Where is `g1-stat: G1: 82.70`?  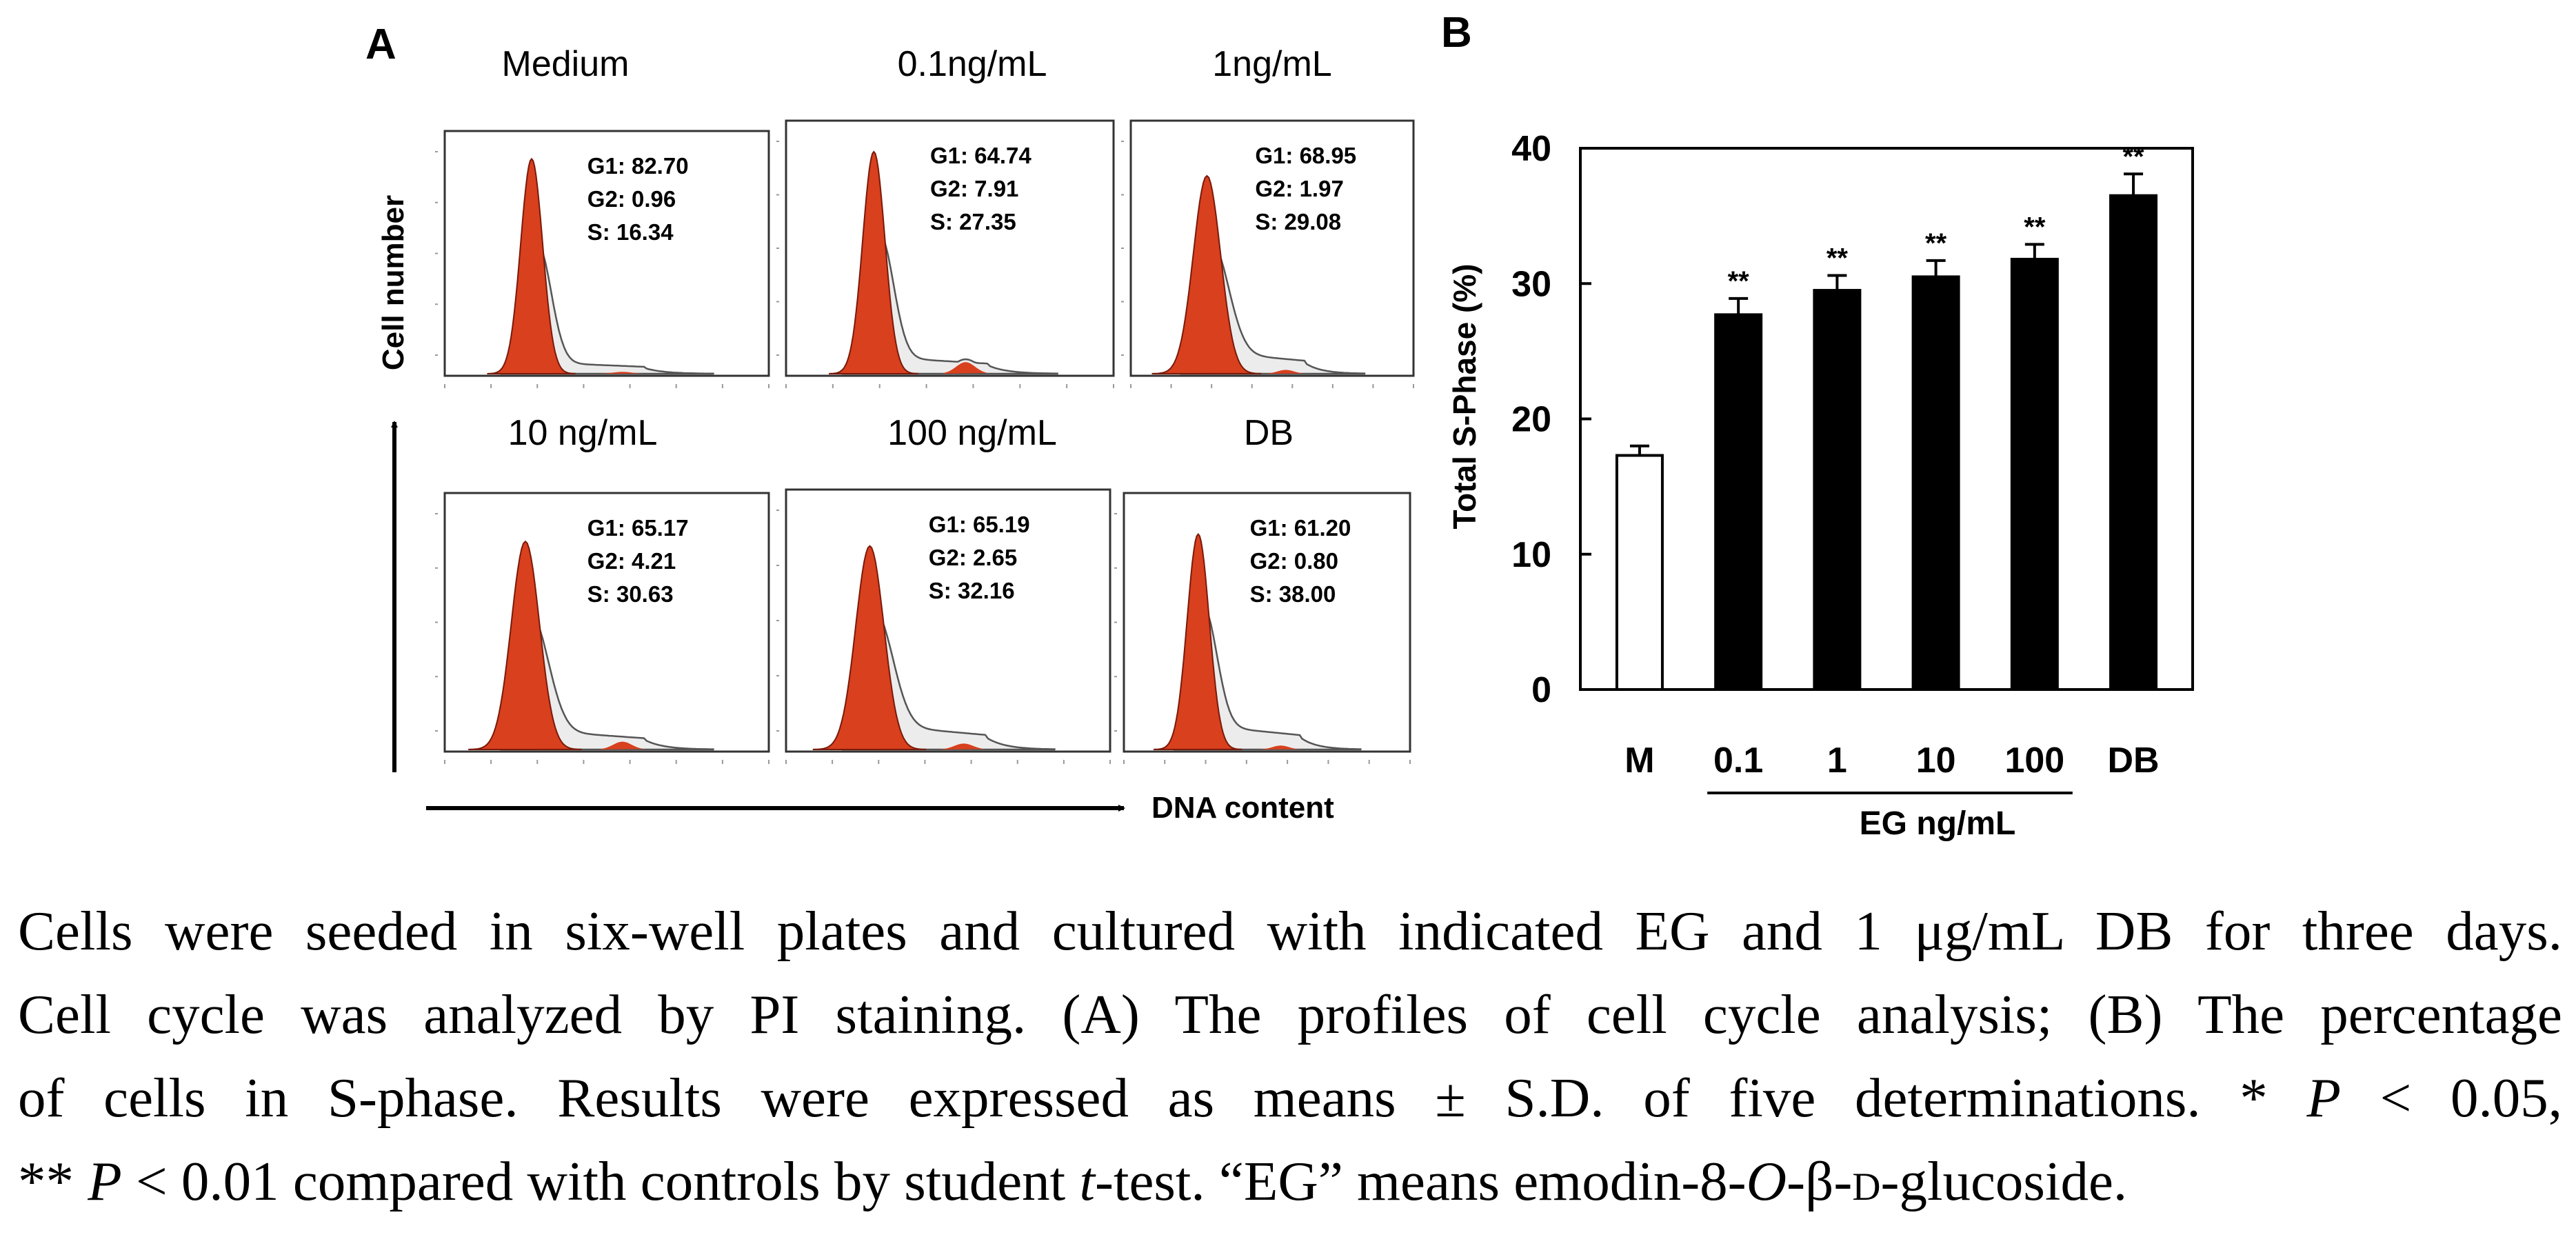
g1-stat: G1: 82.70 is located at coordinates (638, 166).